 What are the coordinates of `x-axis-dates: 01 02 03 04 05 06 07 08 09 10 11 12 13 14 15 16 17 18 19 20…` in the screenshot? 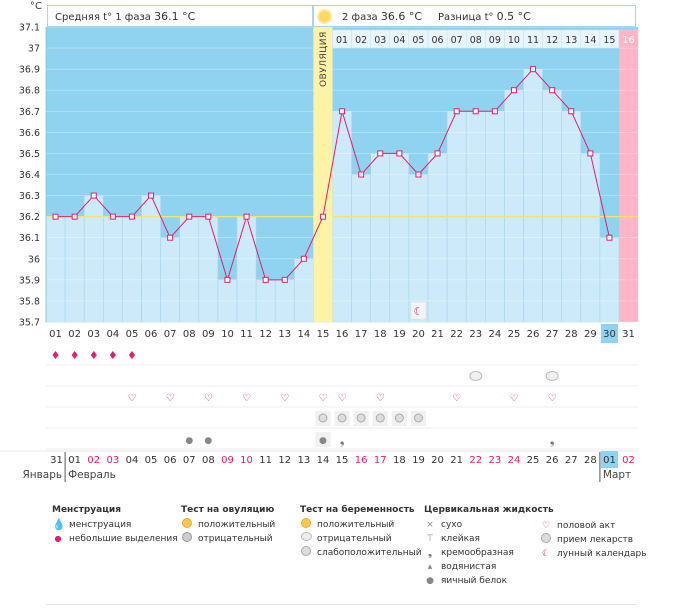 It's located at (342, 333).